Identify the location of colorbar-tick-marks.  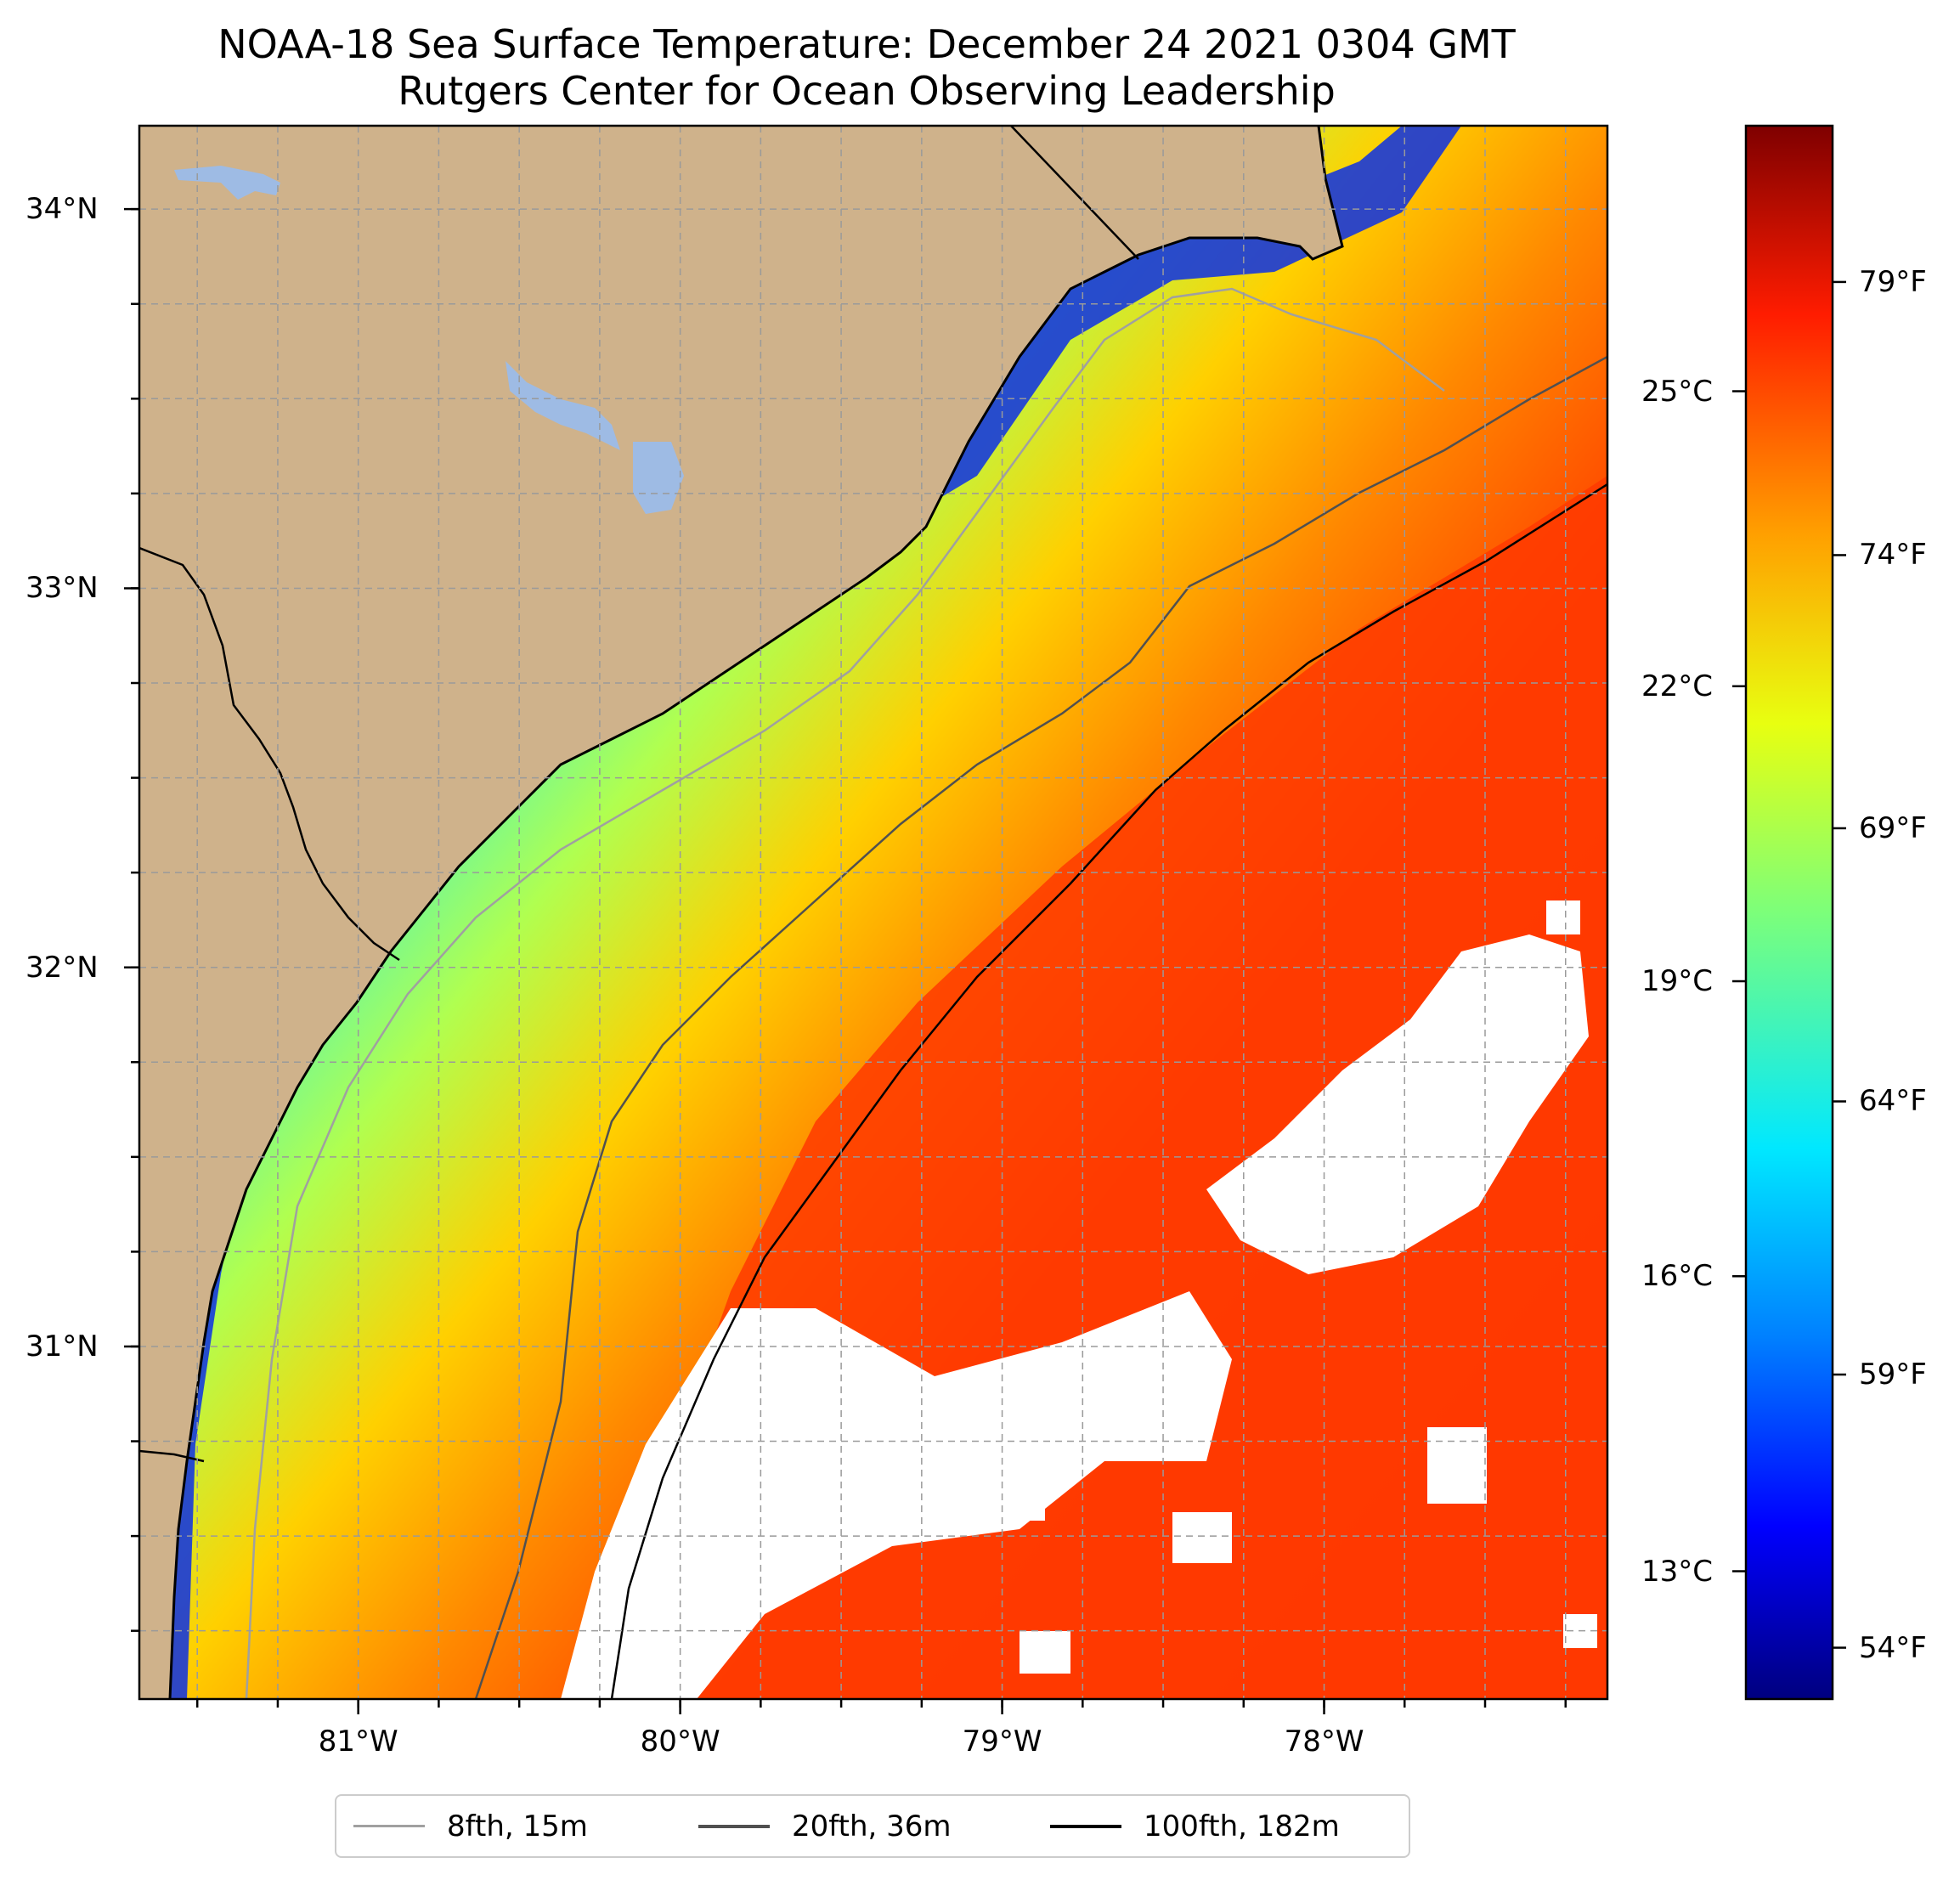
(1789, 964).